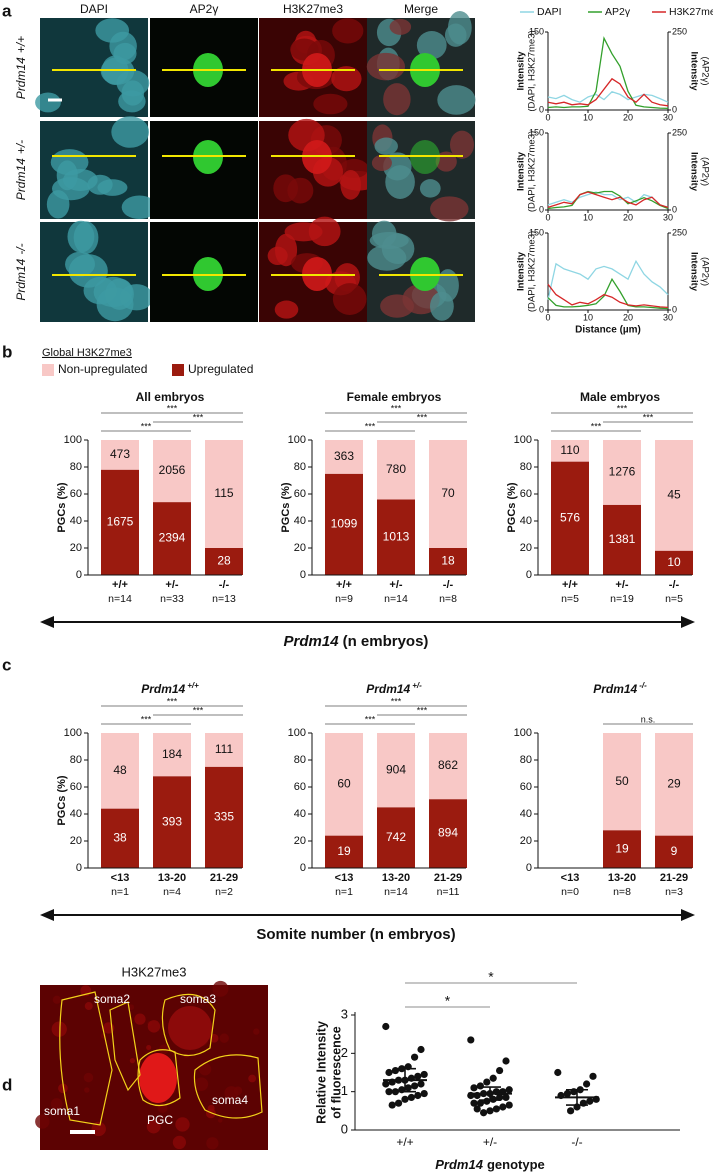 This screenshot has height=1176, width=713. What do you see at coordinates (448, 892) in the screenshot?
I see `n-label: n=11` at bounding box center [448, 892].